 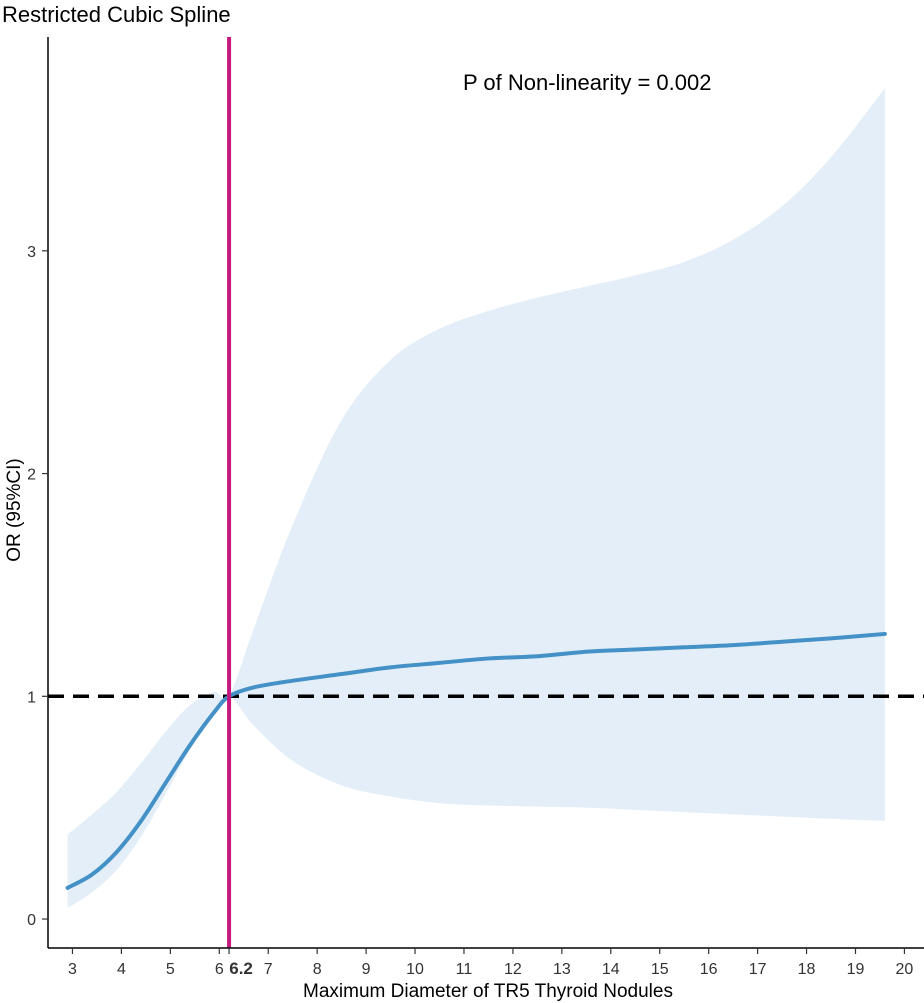 What do you see at coordinates (219, 969) in the screenshot?
I see `x-tick-label: 6` at bounding box center [219, 969].